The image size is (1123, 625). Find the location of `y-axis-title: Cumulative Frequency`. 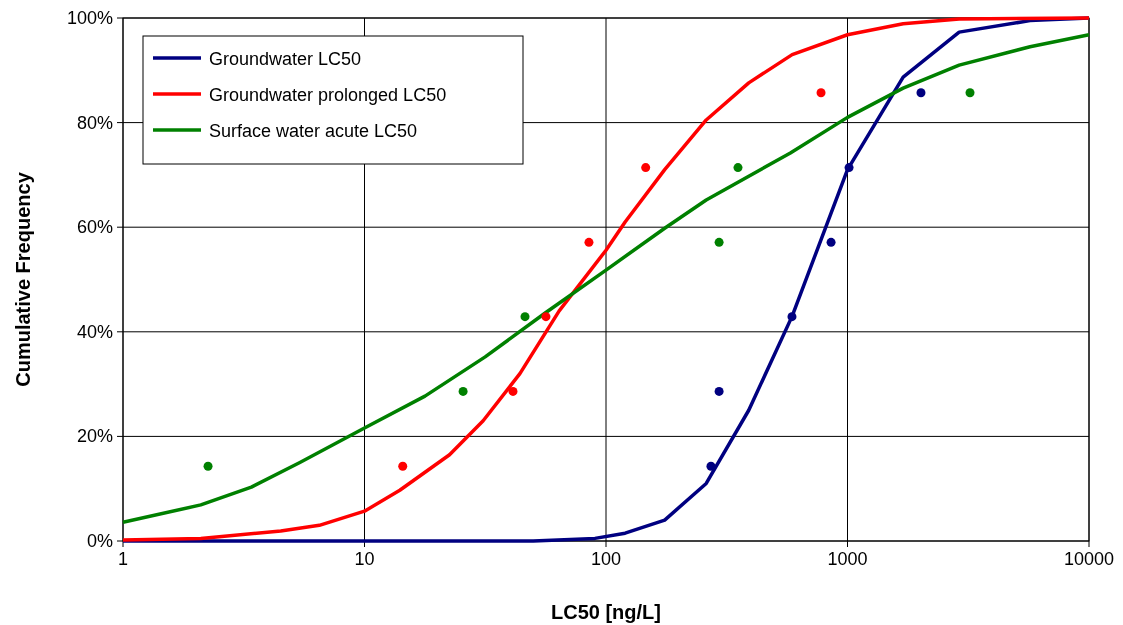

y-axis-title: Cumulative Frequency is located at coordinates (23, 279).